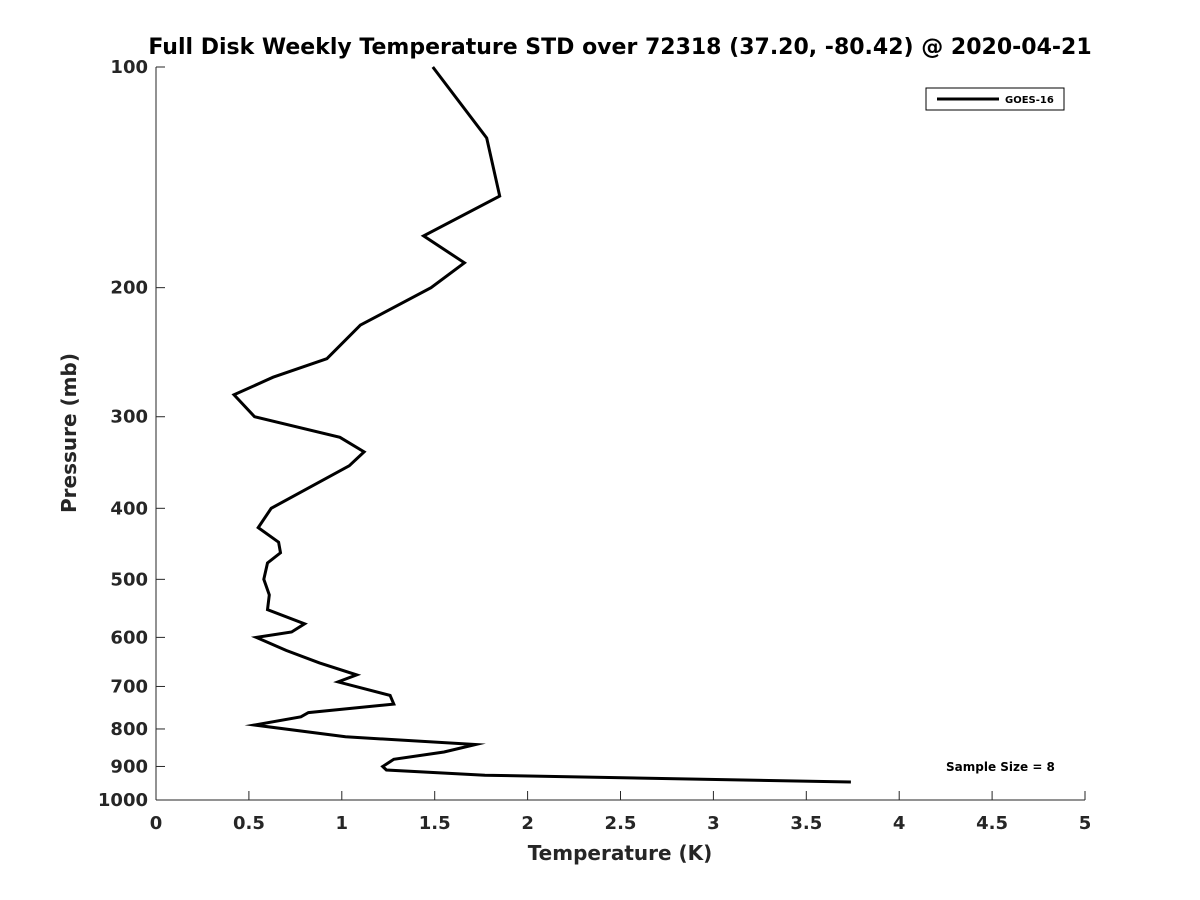 The image size is (1200, 900). I want to click on x-tick-label: 3, so click(713, 823).